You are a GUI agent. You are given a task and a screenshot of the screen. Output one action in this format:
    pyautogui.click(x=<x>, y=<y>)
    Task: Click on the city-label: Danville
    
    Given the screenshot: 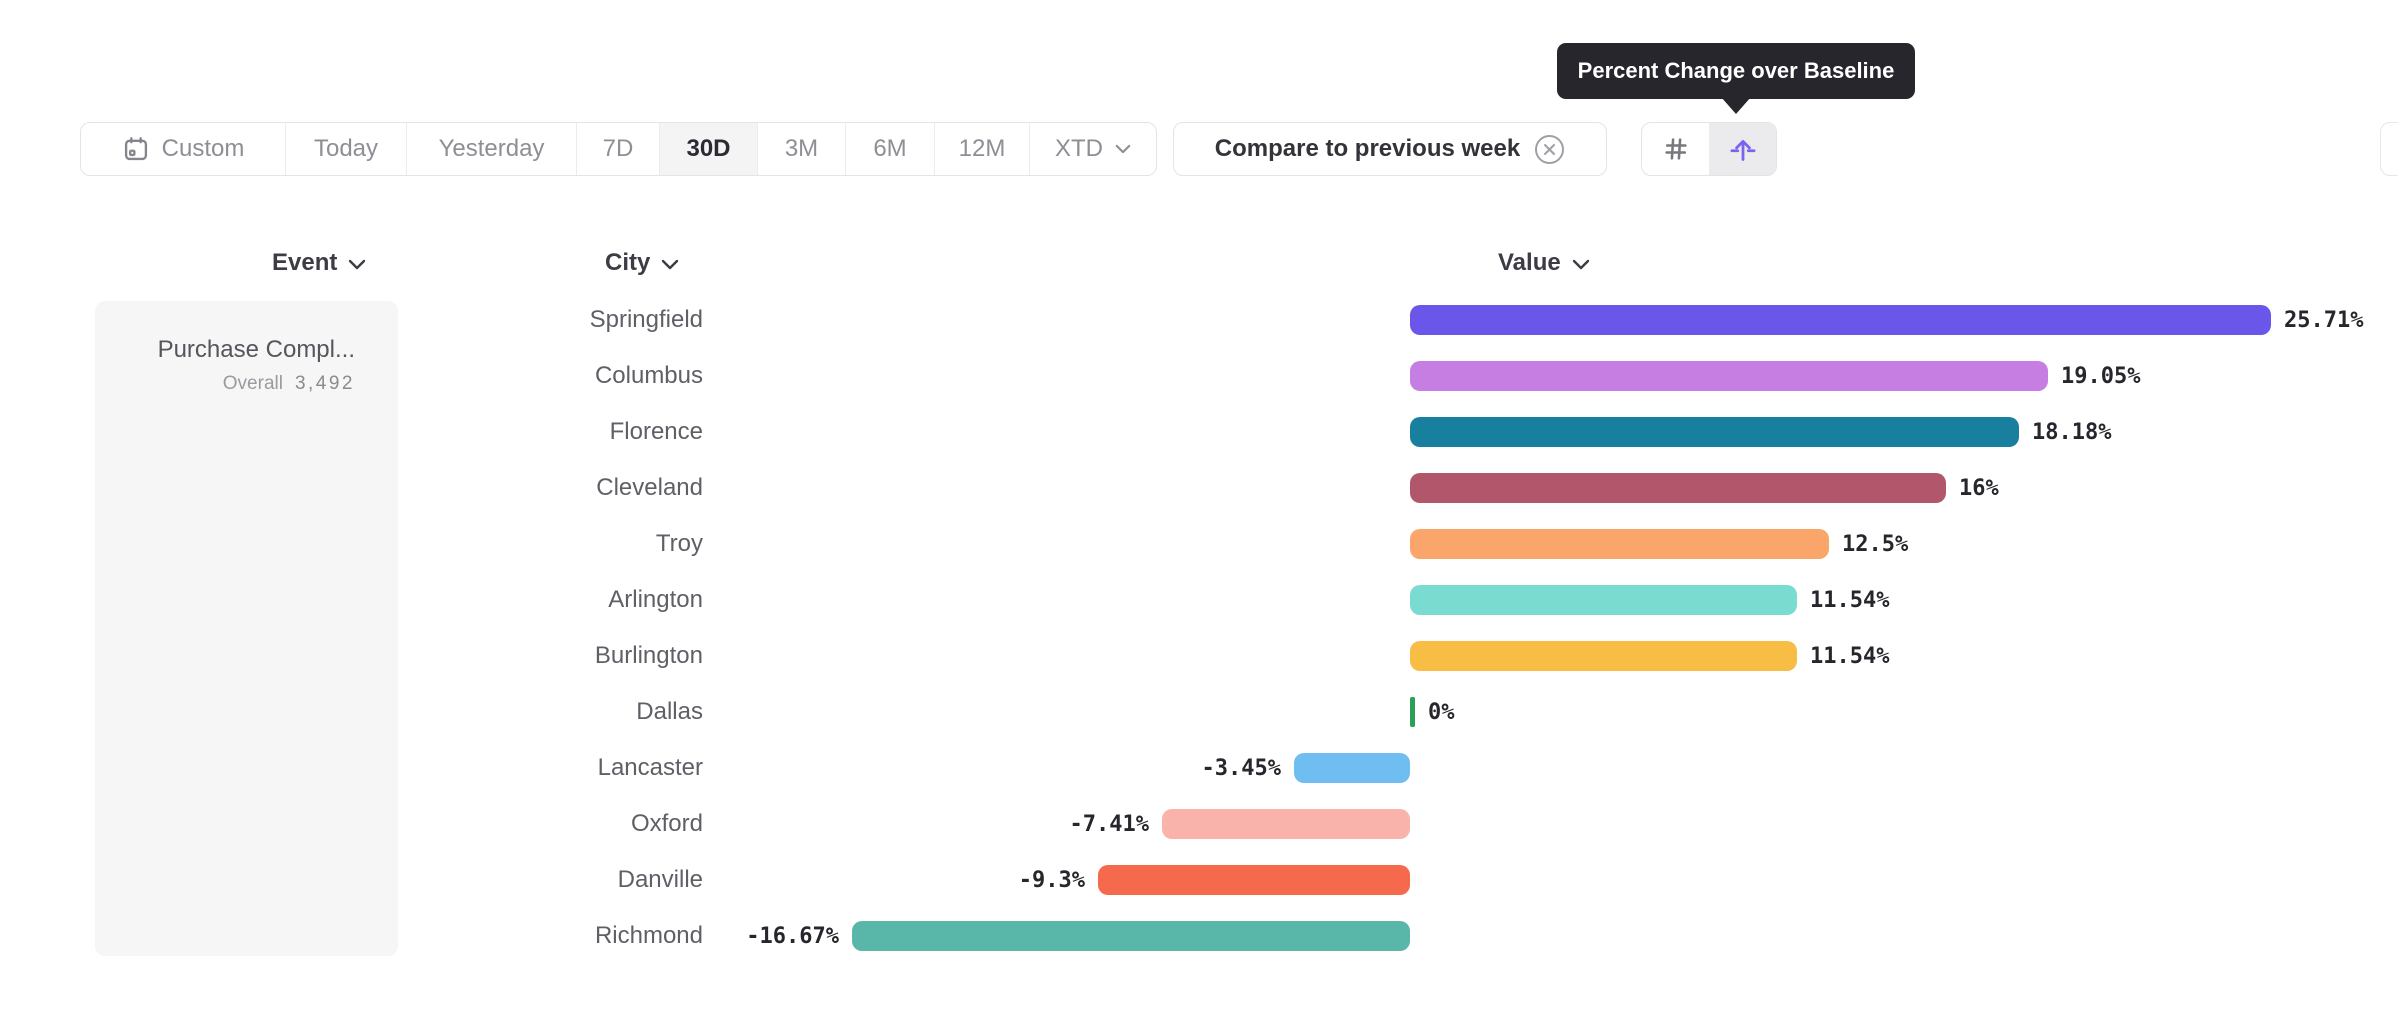 What is the action you would take?
    pyautogui.click(x=660, y=879)
    